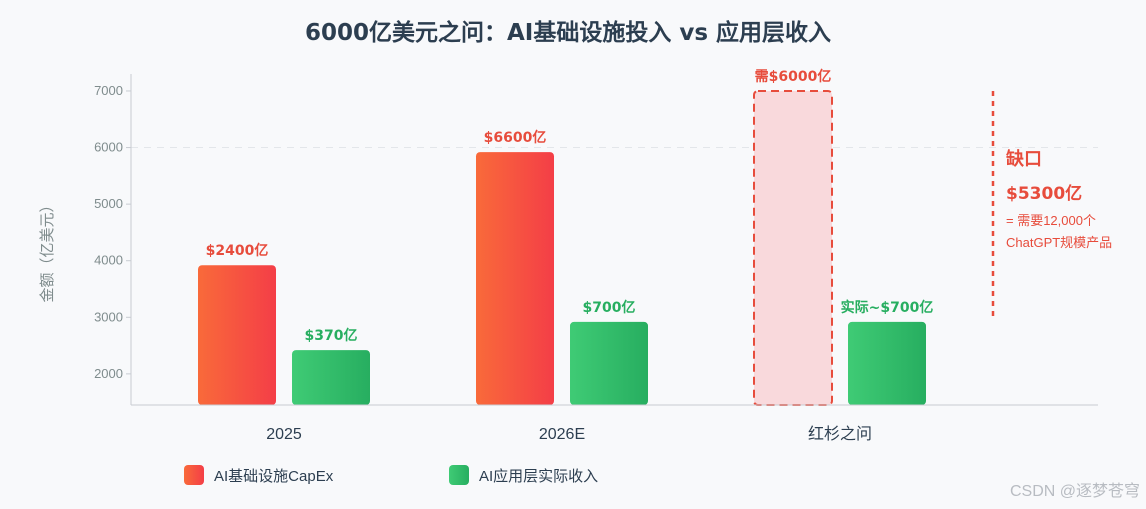  Describe the element at coordinates (609, 307) in the screenshot. I see `data-label-revenue: $700亿` at that location.